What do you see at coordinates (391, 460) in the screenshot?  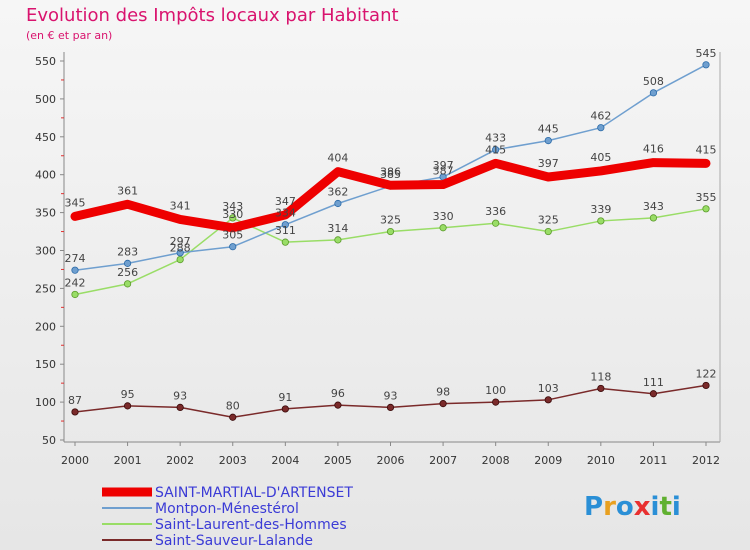 I see `x-tick-label: 2006` at bounding box center [391, 460].